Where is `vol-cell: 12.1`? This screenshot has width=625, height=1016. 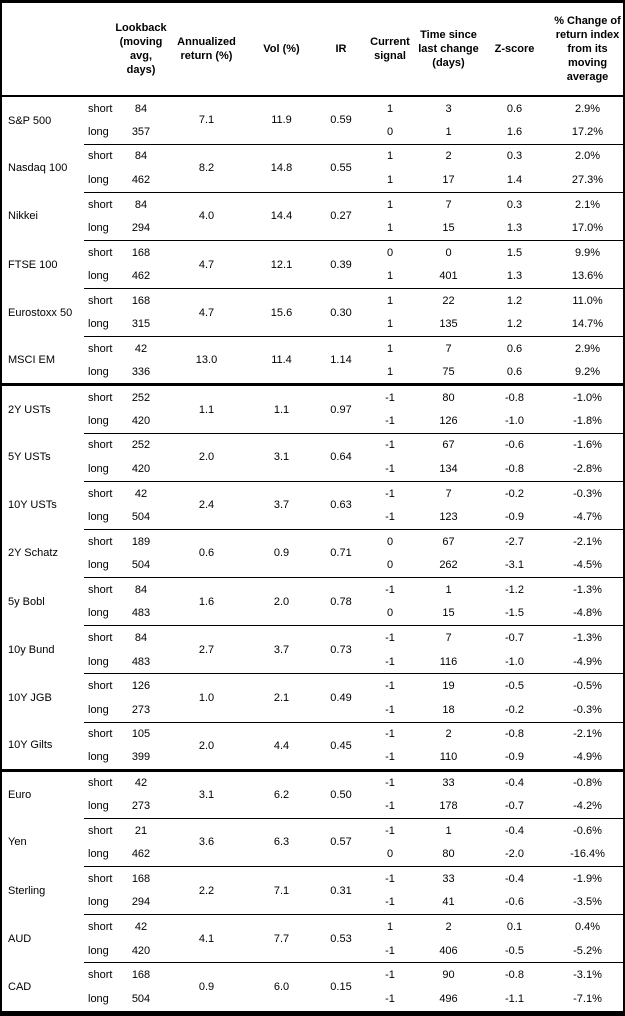 vol-cell: 12.1 is located at coordinates (281, 264).